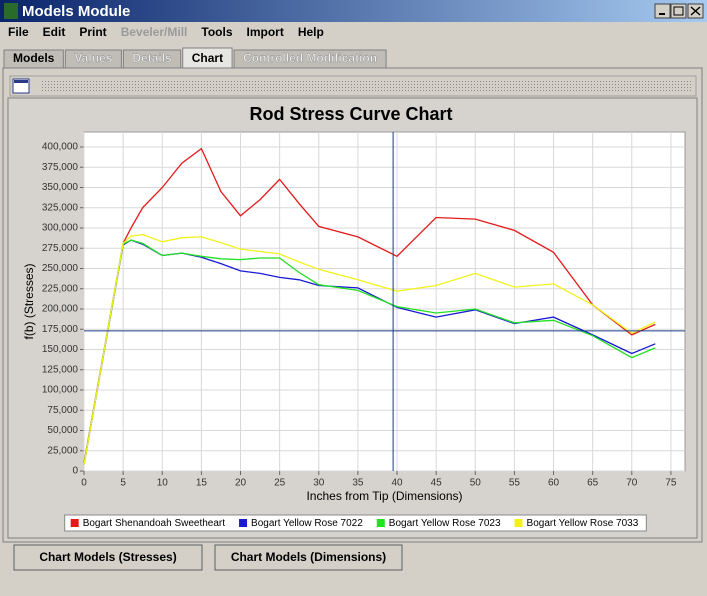 Image resolution: width=707 pixels, height=596 pixels. I want to click on y-tick-label: 100,000, so click(60, 390).